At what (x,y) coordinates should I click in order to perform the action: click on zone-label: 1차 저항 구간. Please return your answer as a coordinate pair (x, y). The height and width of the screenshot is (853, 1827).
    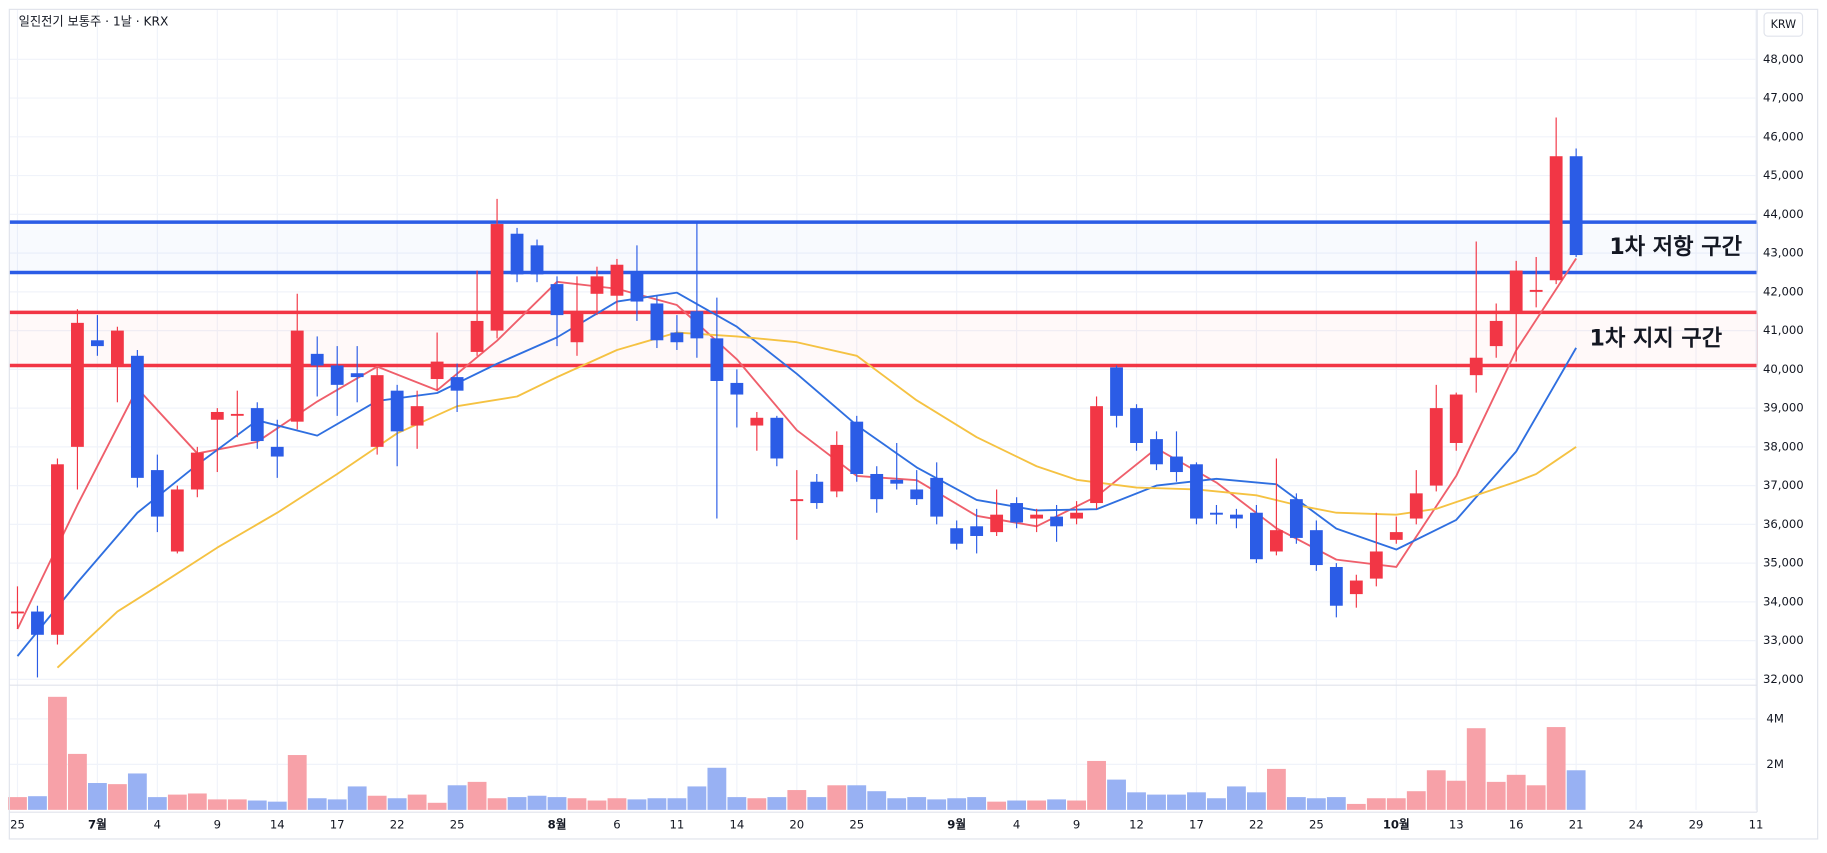
    Looking at the image, I should click on (1675, 247).